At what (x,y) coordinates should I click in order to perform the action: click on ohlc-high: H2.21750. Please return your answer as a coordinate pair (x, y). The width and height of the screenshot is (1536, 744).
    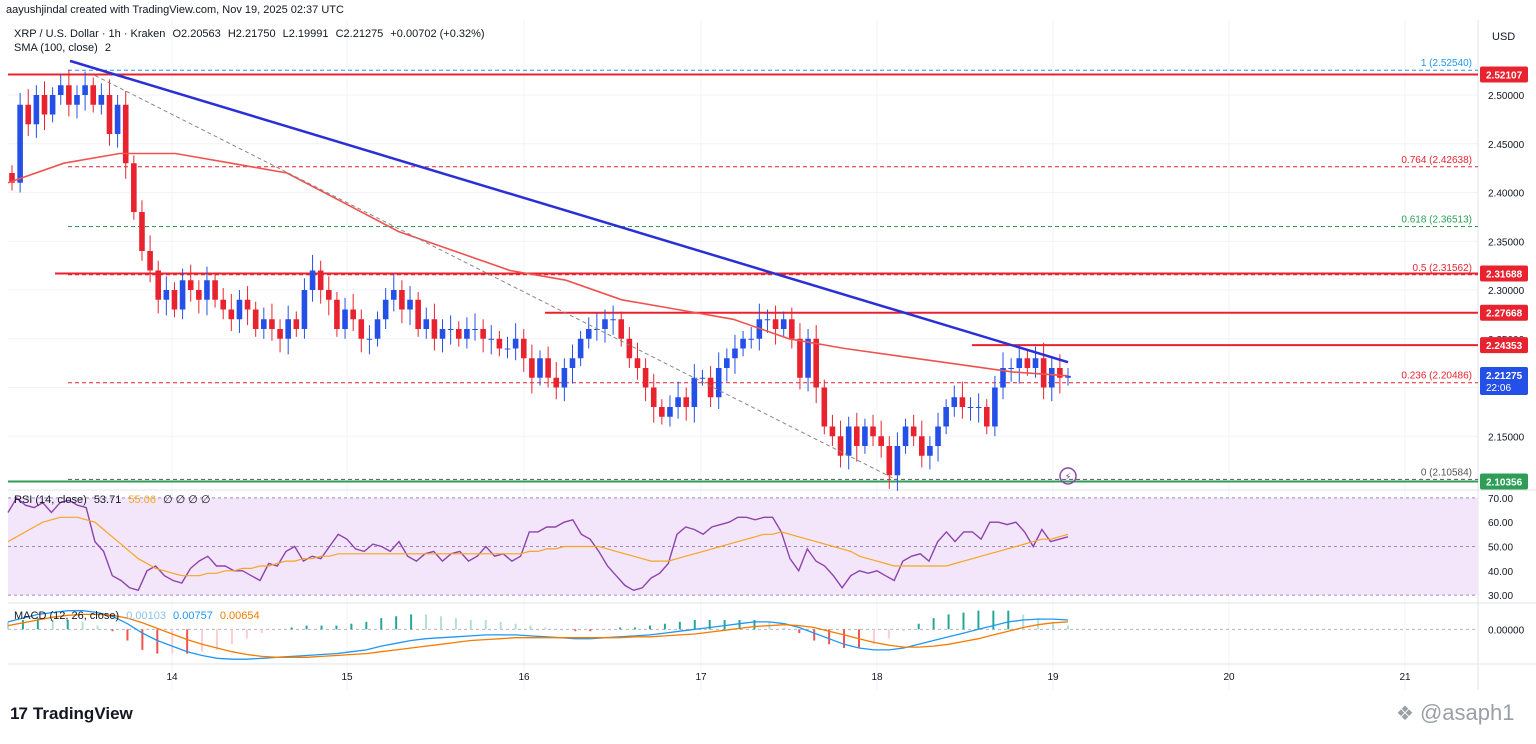
    Looking at the image, I should click on (251, 34).